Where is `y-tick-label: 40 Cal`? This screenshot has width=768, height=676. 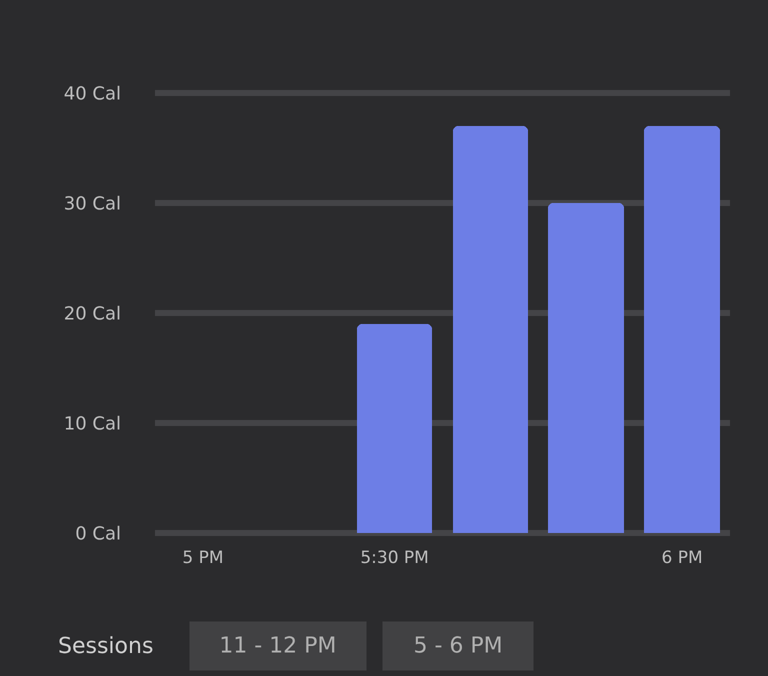 y-tick-label: 40 Cal is located at coordinates (92, 93).